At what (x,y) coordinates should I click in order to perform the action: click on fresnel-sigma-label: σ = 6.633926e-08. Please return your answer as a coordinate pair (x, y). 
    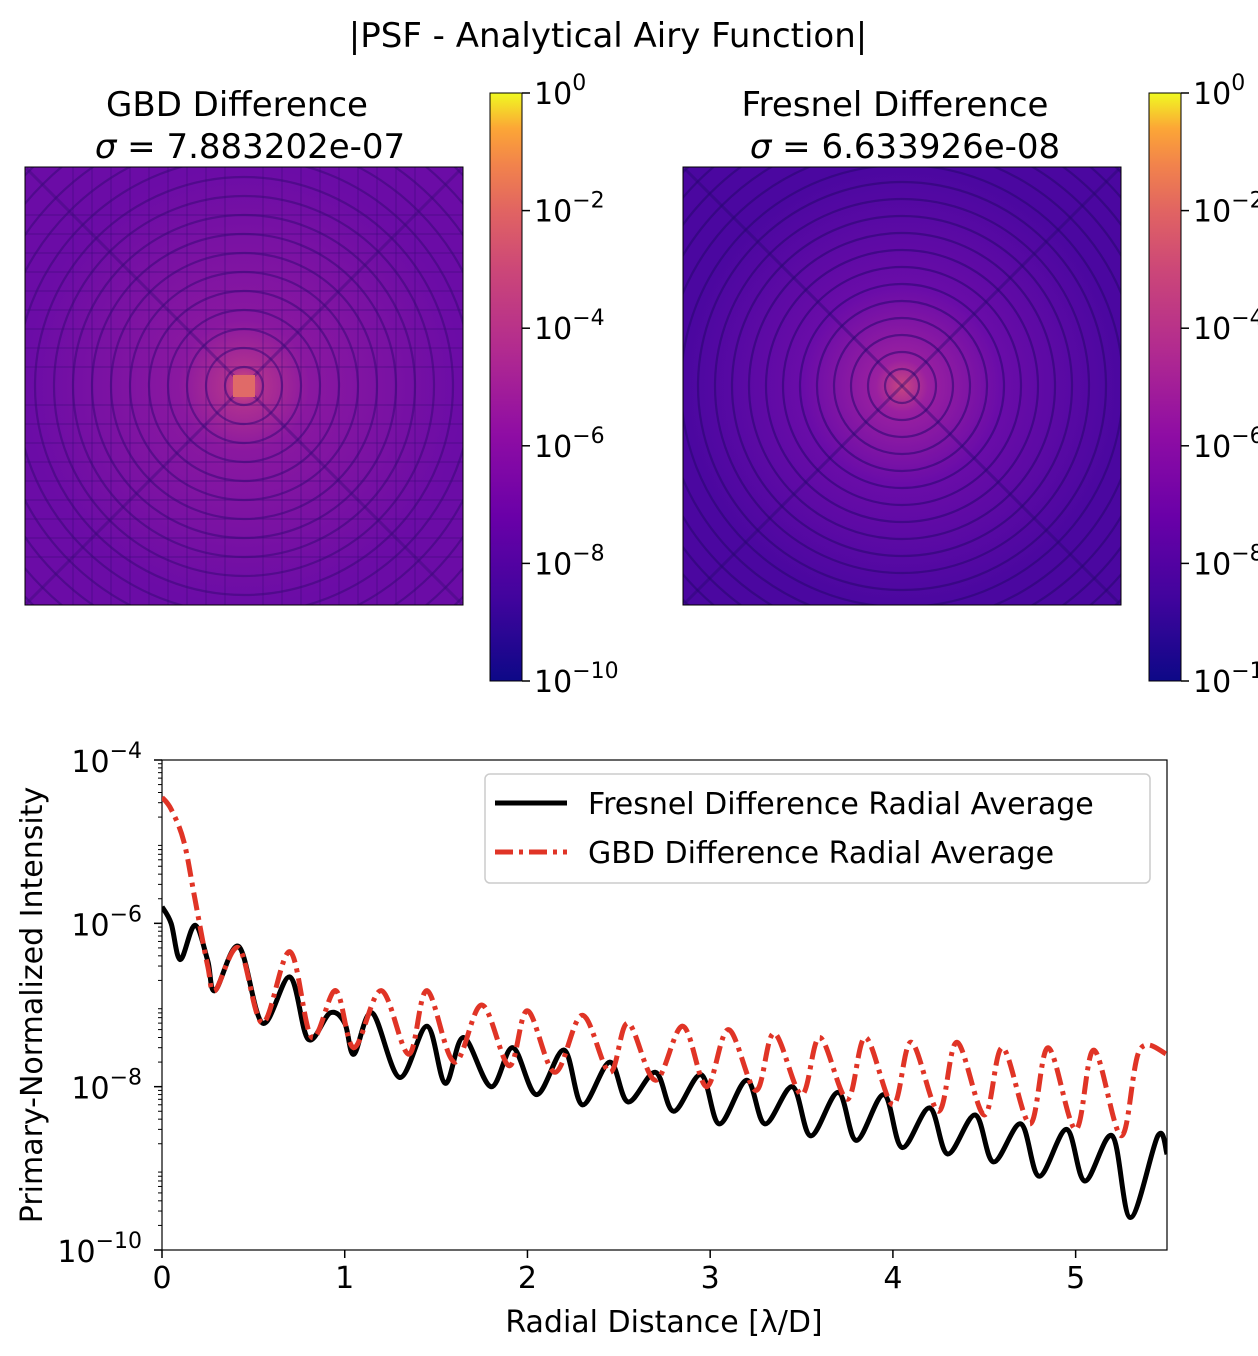
    Looking at the image, I should click on (905, 147).